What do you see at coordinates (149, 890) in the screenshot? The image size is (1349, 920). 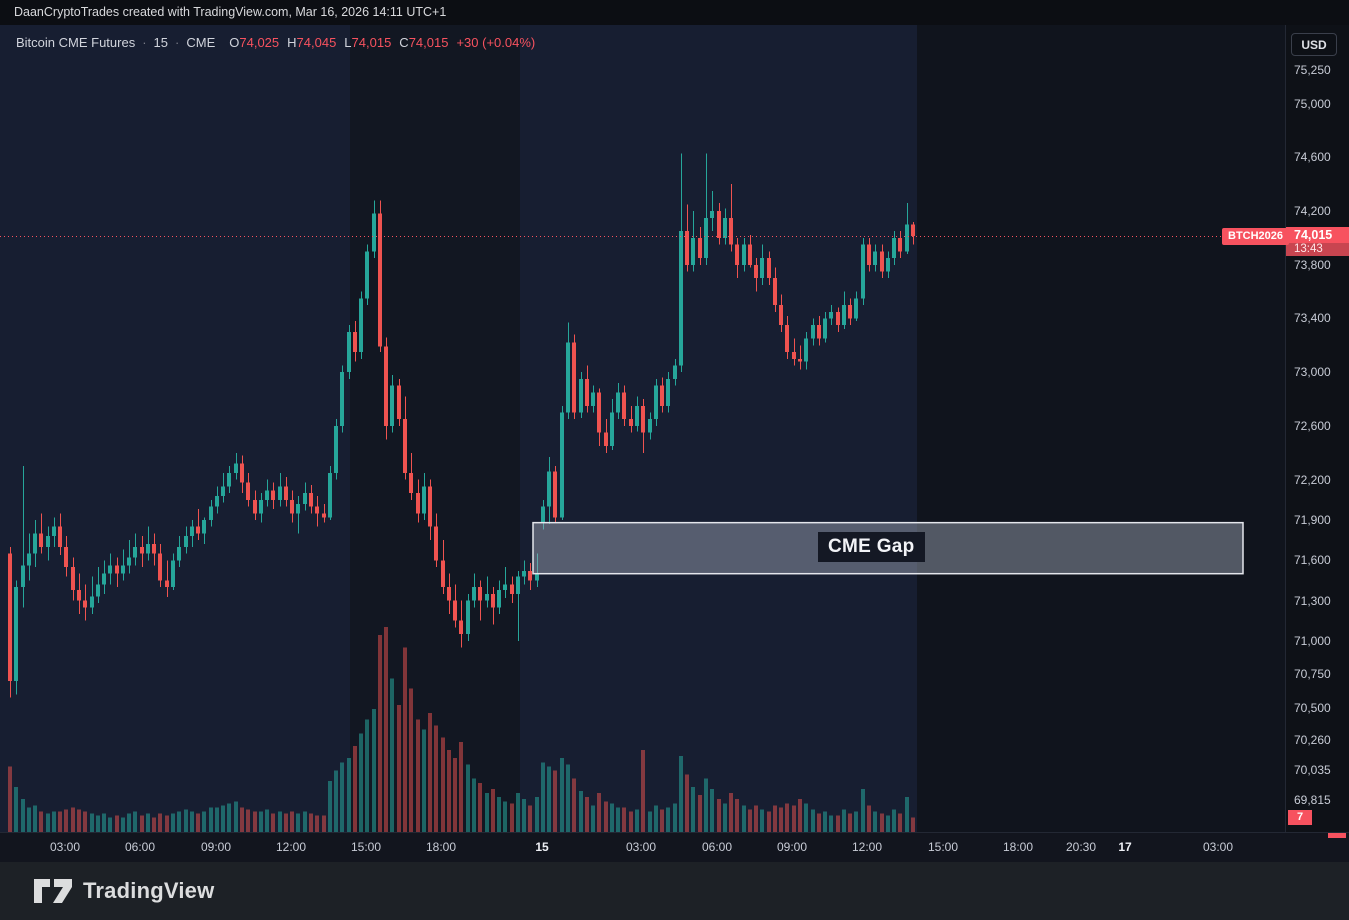 I see `tradingview-brand-text: TradingView` at bounding box center [149, 890].